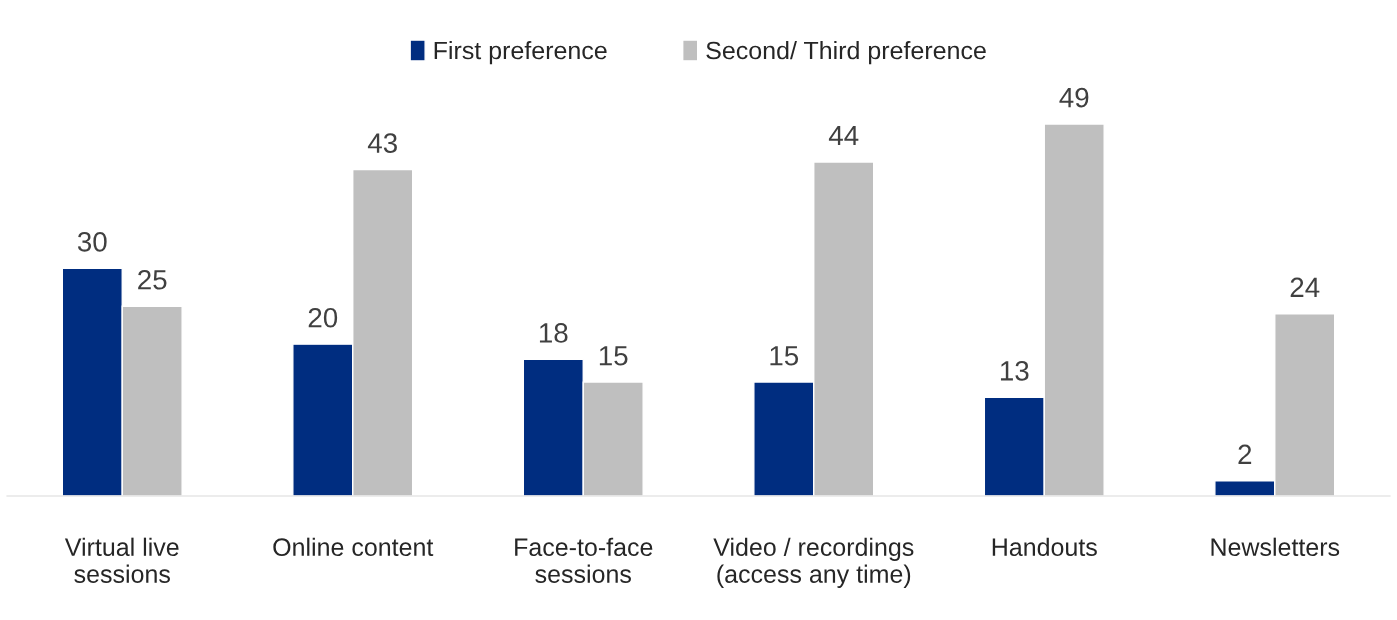 Image resolution: width=1397 pixels, height=620 pixels. What do you see at coordinates (553, 333) in the screenshot?
I see `data-label: 18` at bounding box center [553, 333].